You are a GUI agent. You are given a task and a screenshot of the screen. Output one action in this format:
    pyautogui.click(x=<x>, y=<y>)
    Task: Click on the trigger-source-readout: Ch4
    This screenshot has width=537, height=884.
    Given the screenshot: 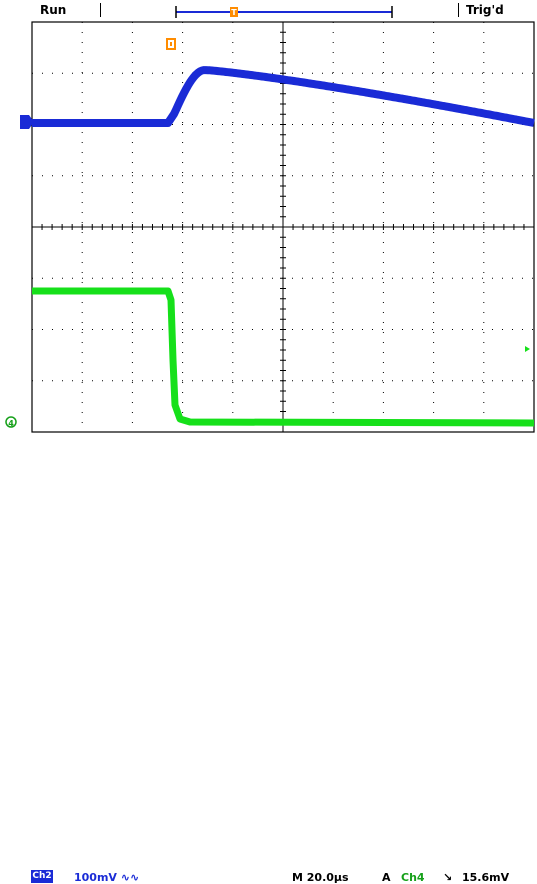 What is the action you would take?
    pyautogui.click(x=413, y=877)
    